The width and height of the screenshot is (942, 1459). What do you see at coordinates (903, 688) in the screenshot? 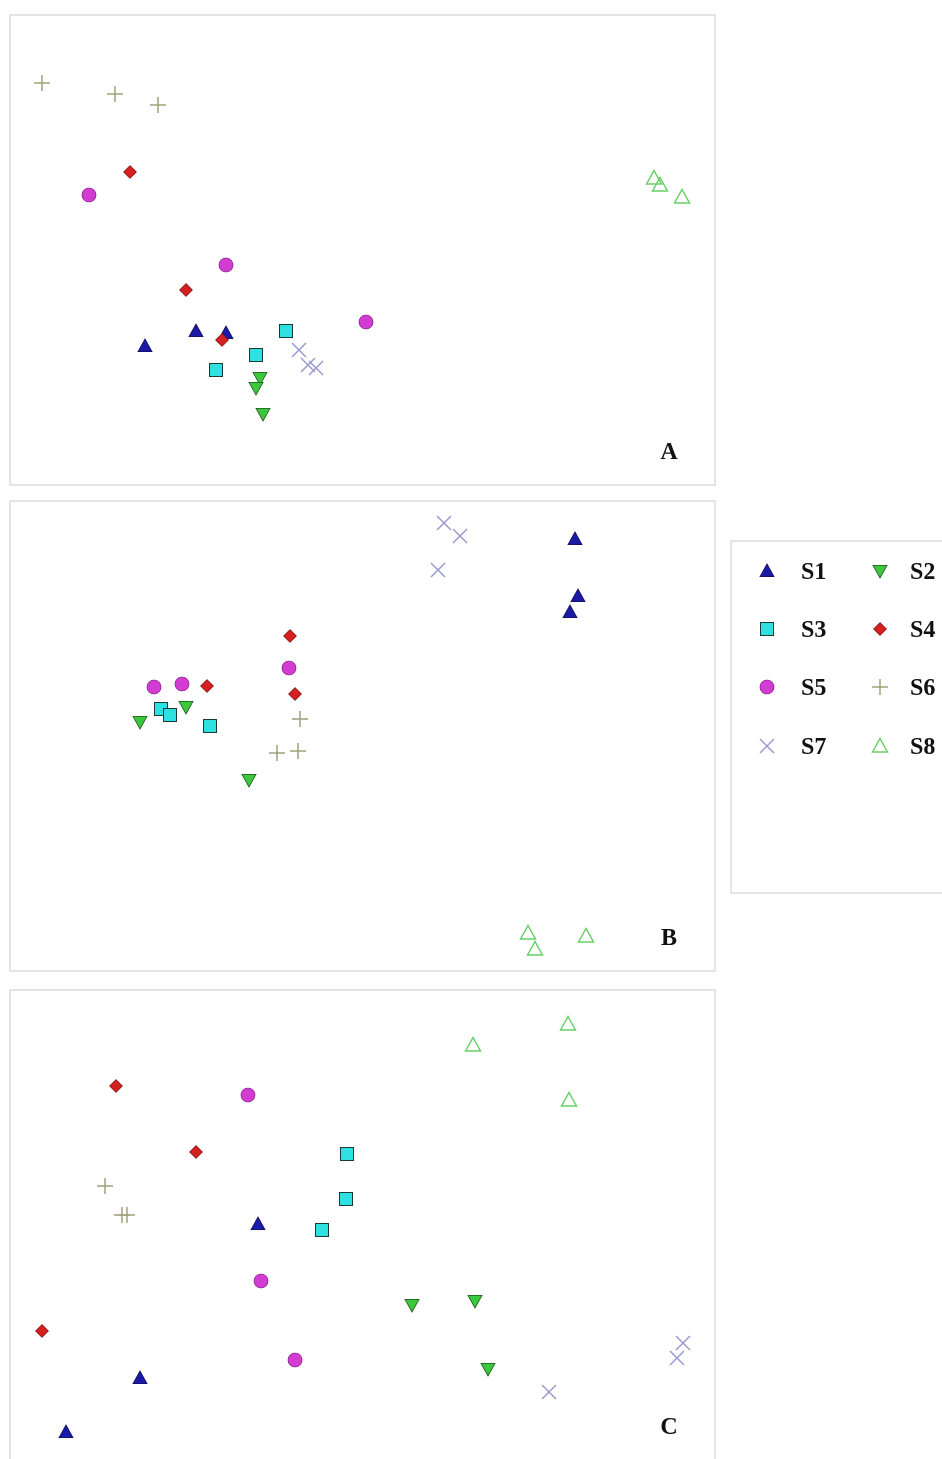
I see `legend-entry-S6: S6` at bounding box center [903, 688].